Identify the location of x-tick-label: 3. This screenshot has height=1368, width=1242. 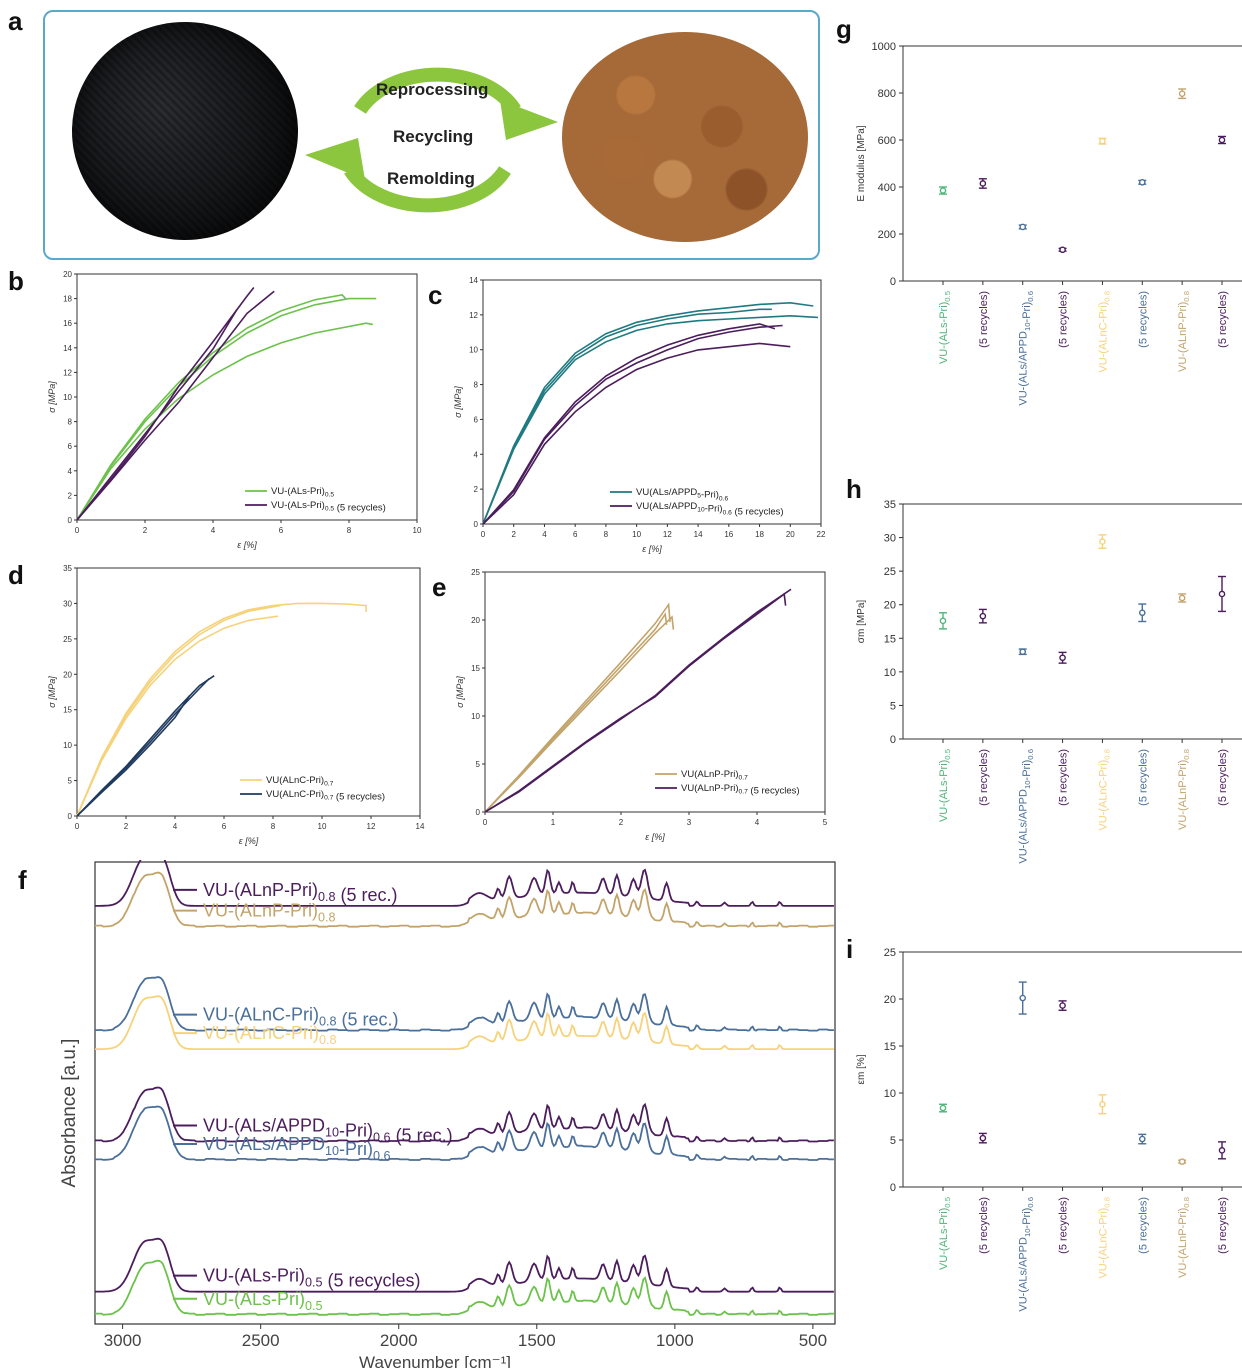
(689, 822).